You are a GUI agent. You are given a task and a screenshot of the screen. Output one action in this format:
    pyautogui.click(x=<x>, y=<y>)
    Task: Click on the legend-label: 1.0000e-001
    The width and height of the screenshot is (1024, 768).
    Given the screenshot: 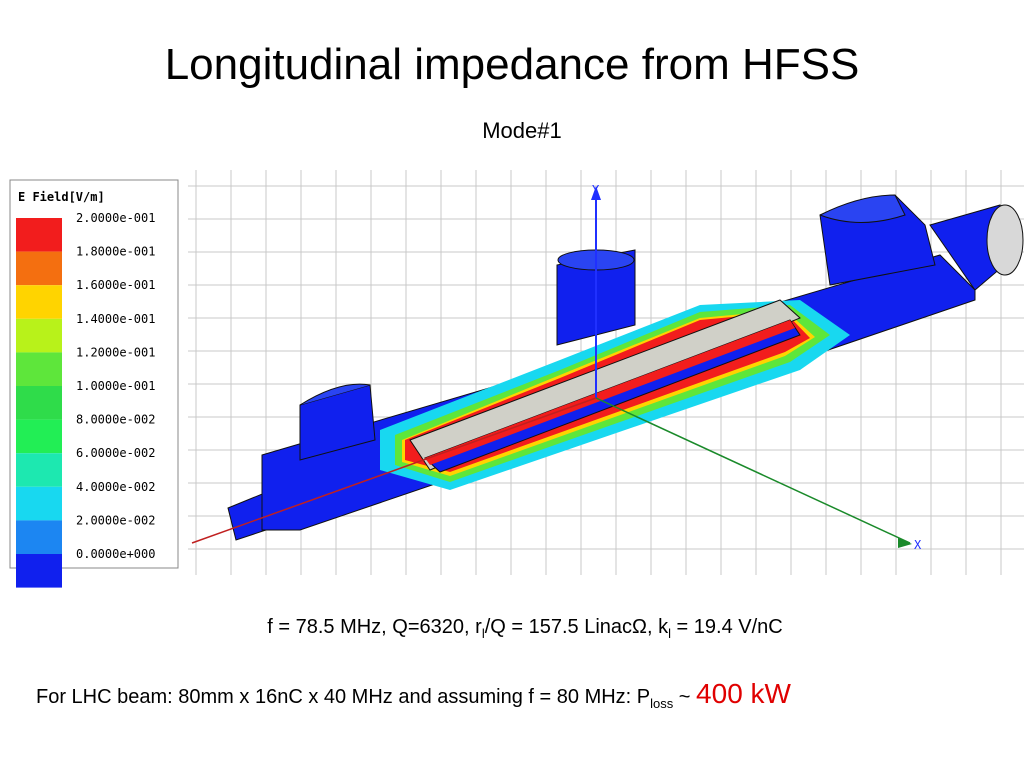 What is the action you would take?
    pyautogui.click(x=115, y=386)
    